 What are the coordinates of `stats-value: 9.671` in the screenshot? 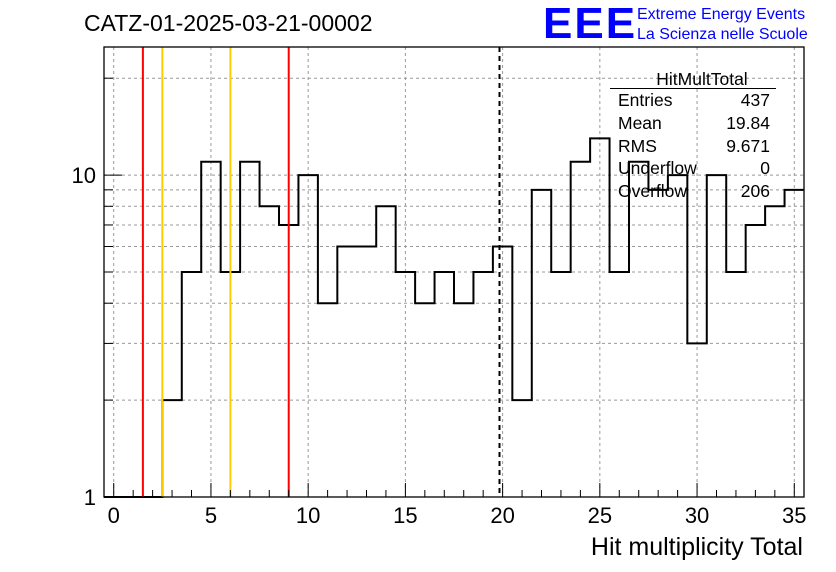 It's located at (748, 145).